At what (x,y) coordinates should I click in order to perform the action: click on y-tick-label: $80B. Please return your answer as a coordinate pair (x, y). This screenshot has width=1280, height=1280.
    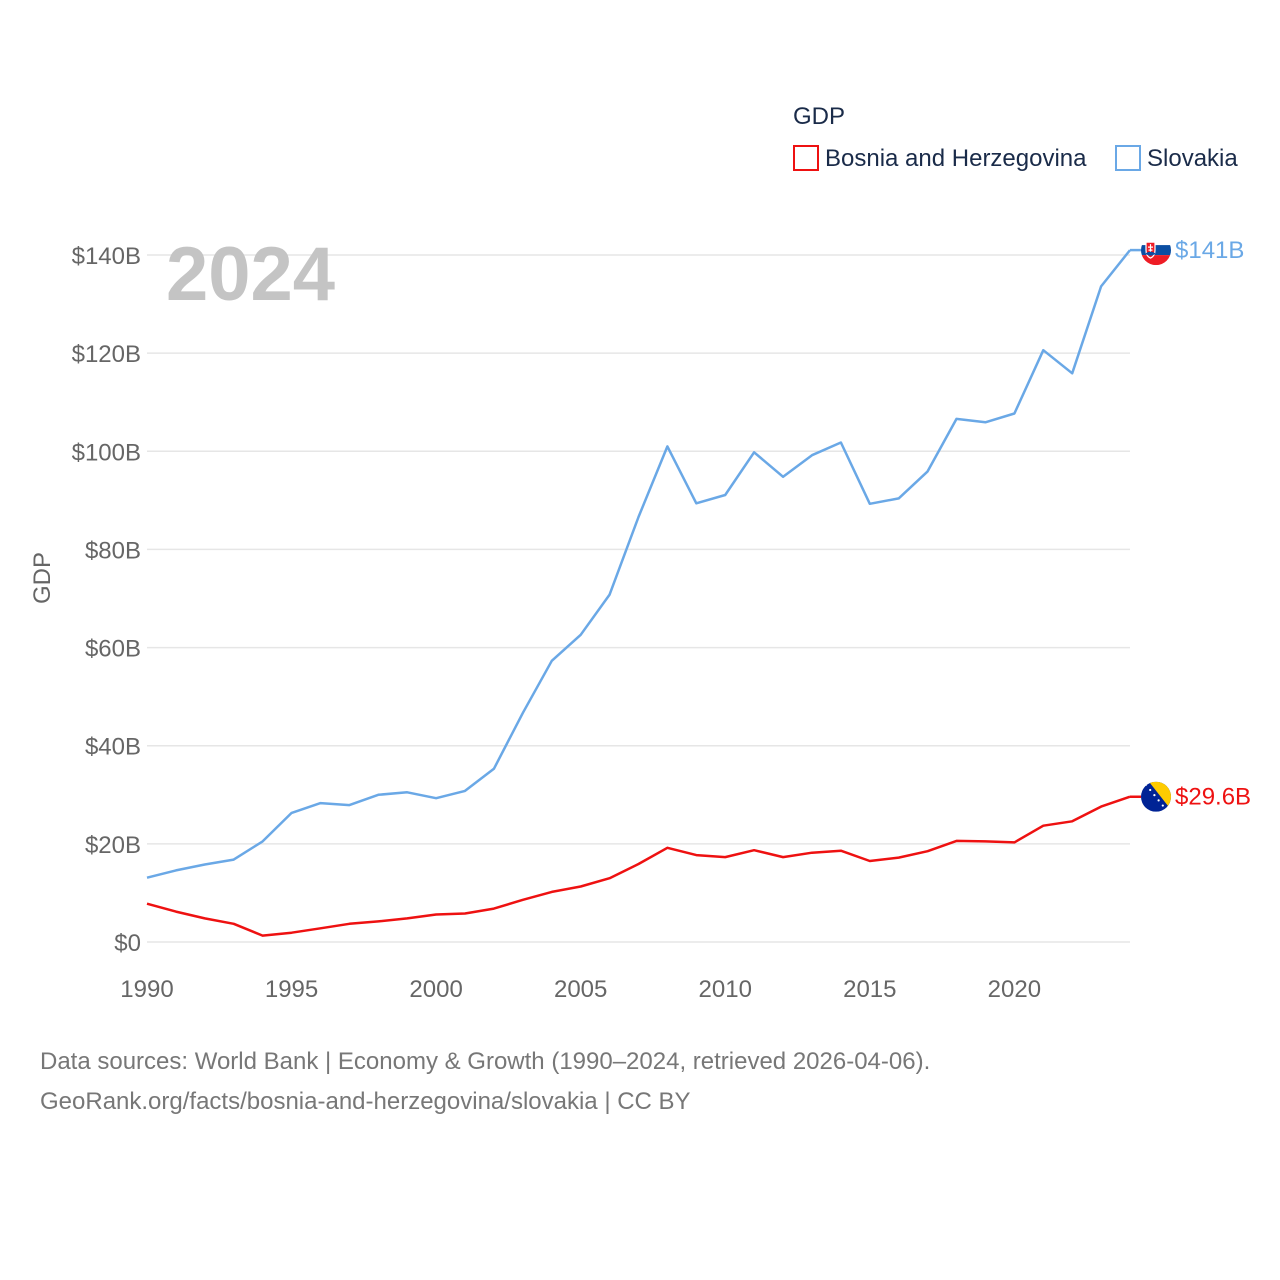
    Looking at the image, I should click on (113, 550).